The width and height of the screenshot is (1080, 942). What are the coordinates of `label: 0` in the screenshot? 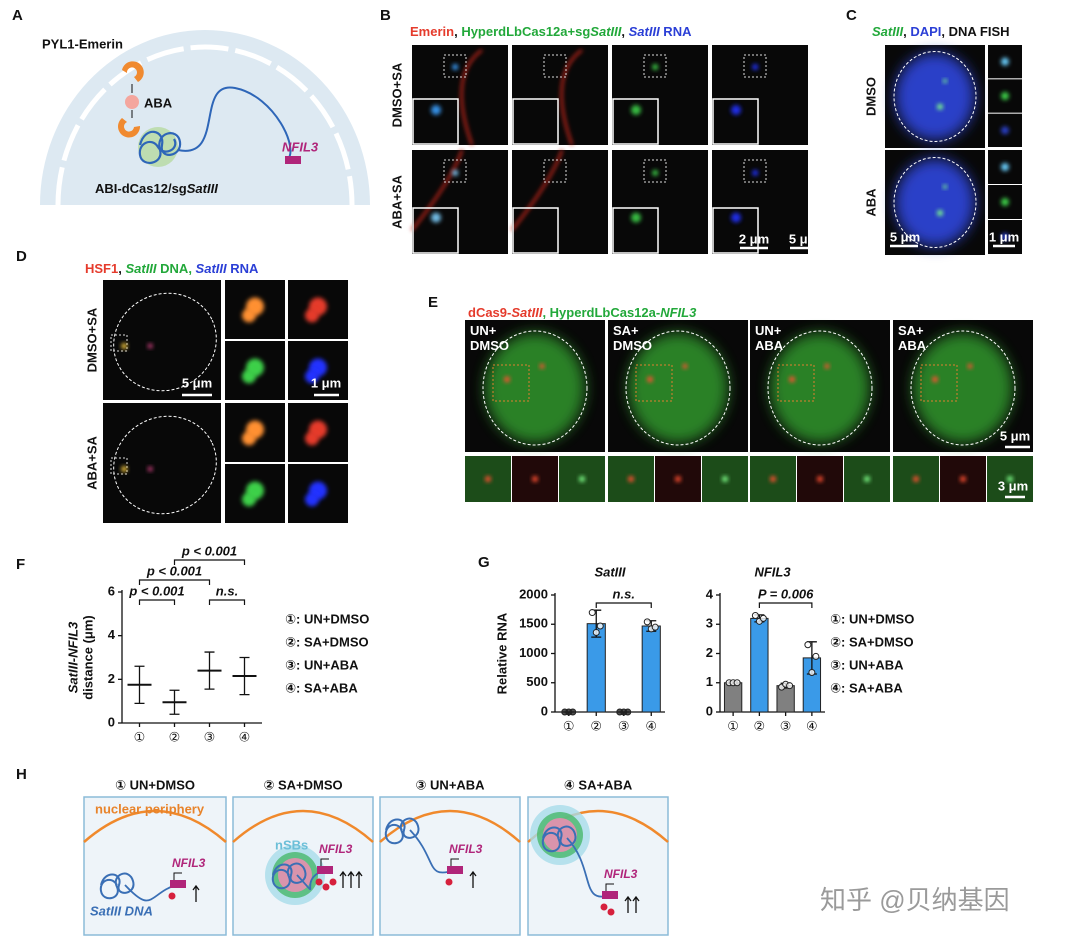 It's located at (111, 721).